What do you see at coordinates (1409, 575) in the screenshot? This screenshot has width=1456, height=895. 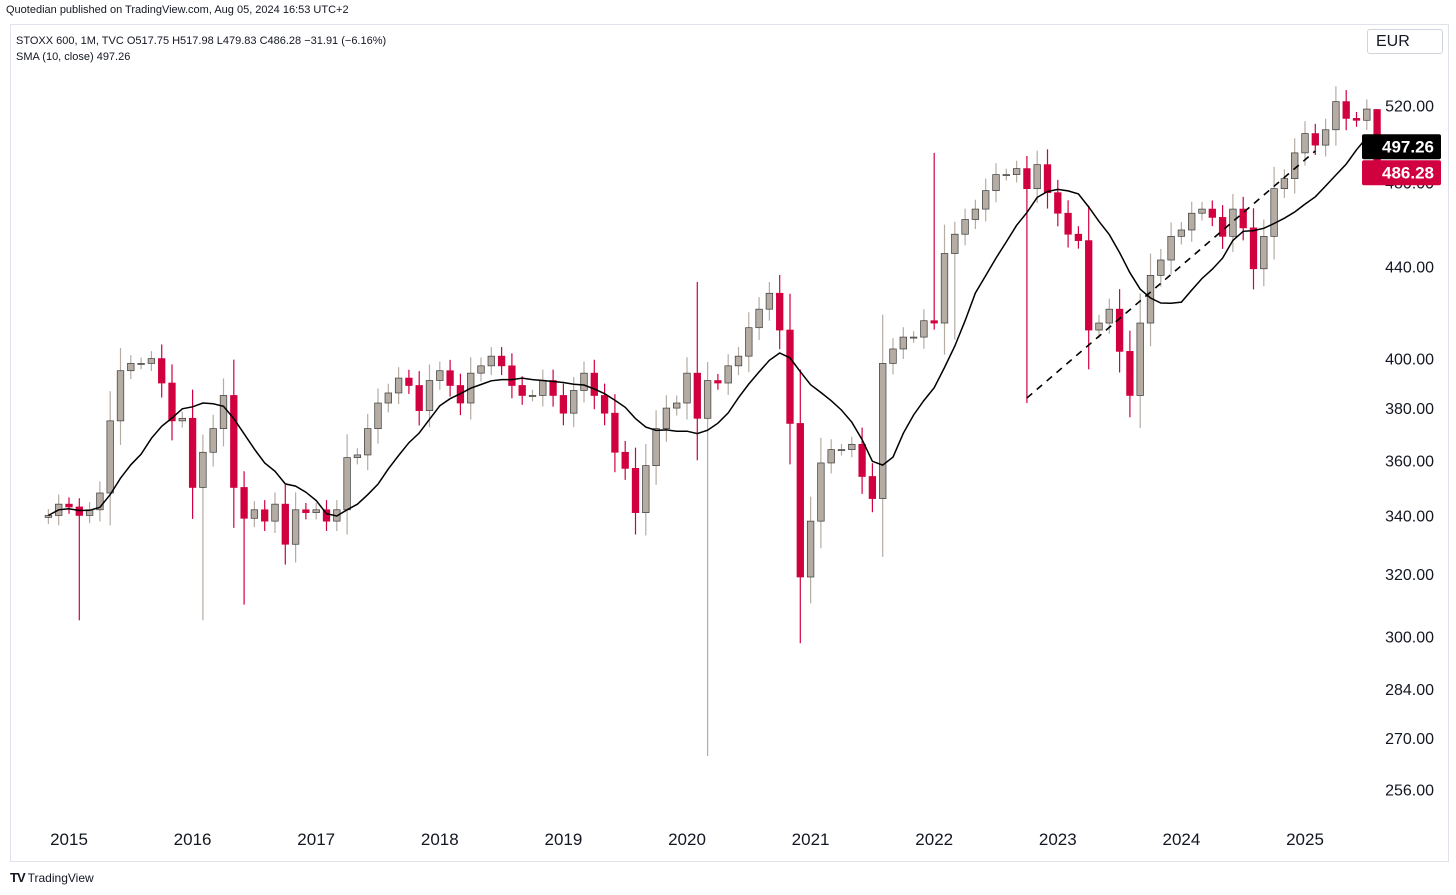 I see `y-tick-label: 320.00` at bounding box center [1409, 575].